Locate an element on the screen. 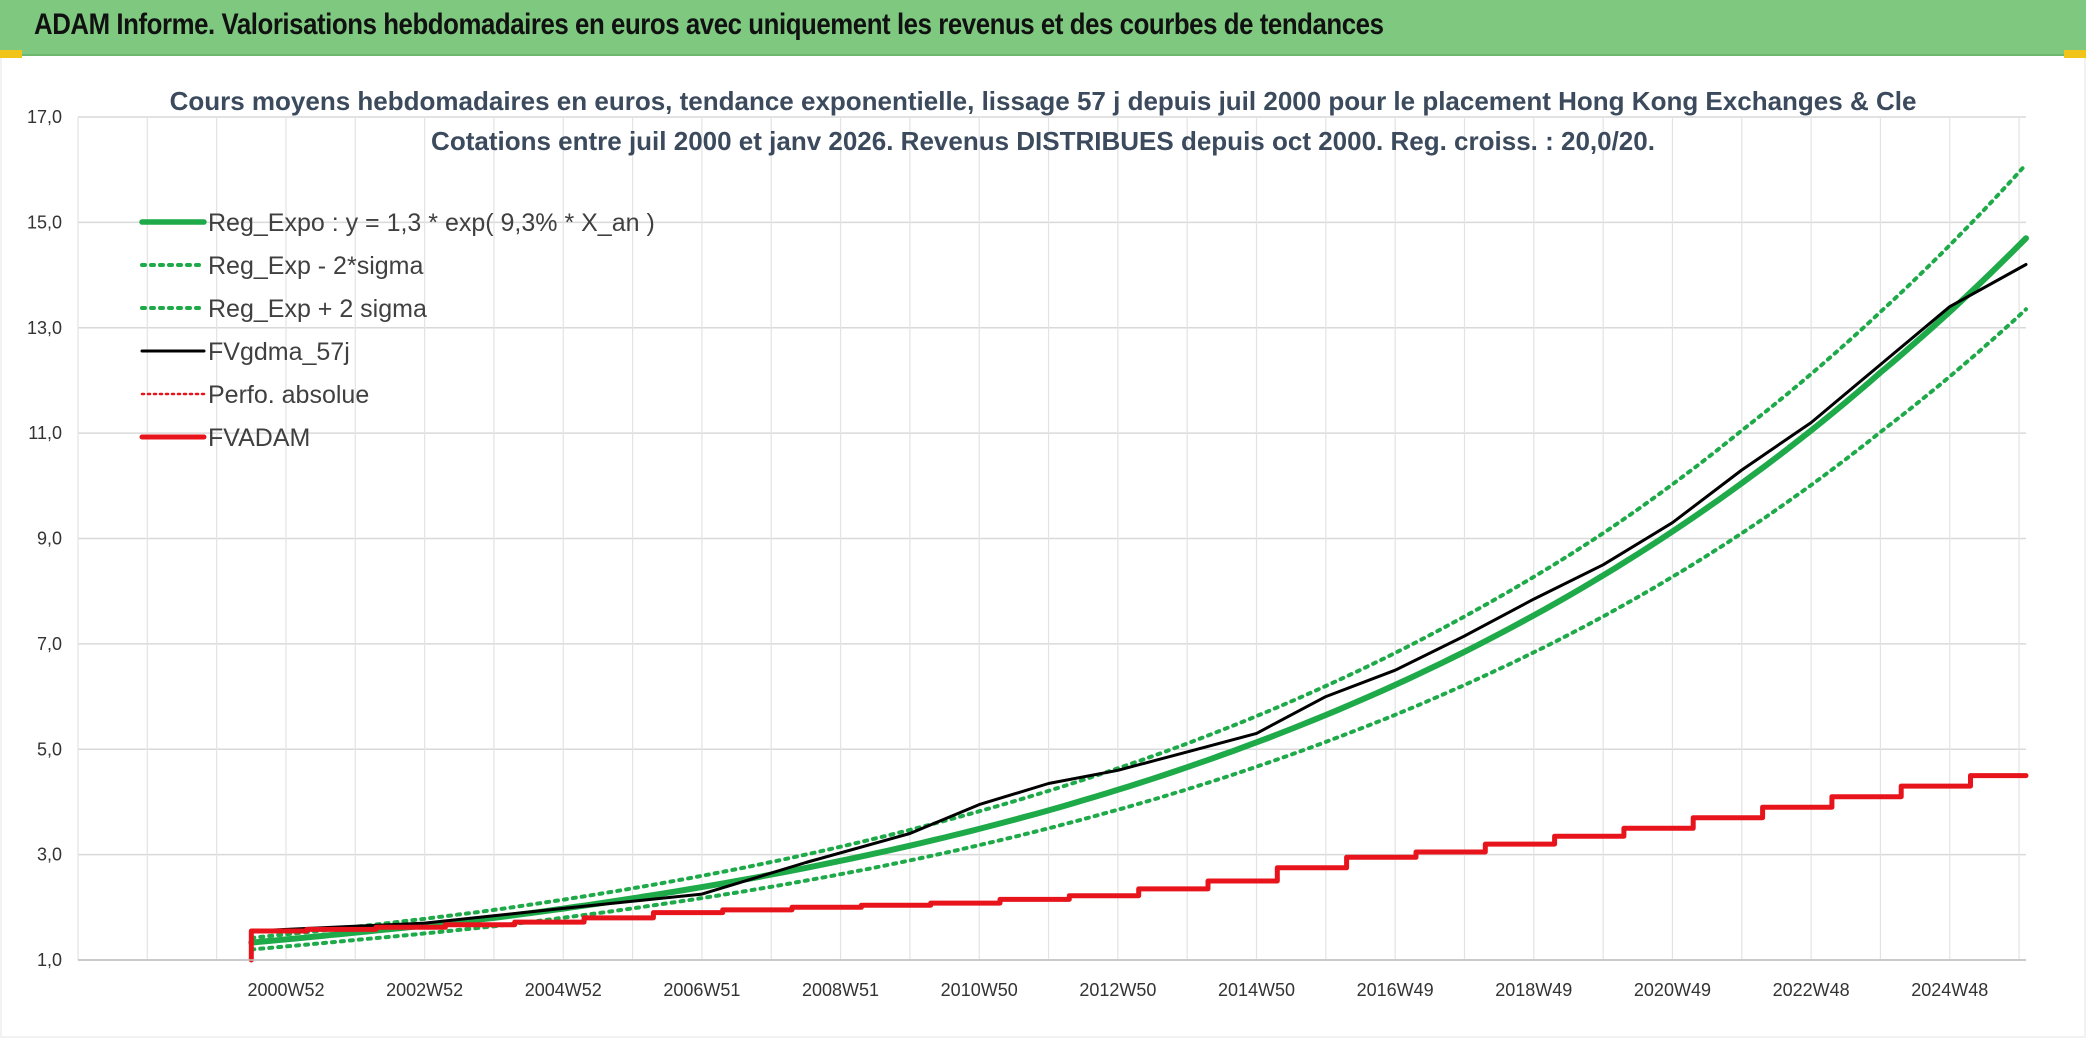 This screenshot has width=2086, height=1038. legend-label: FVADAM is located at coordinates (259, 438).